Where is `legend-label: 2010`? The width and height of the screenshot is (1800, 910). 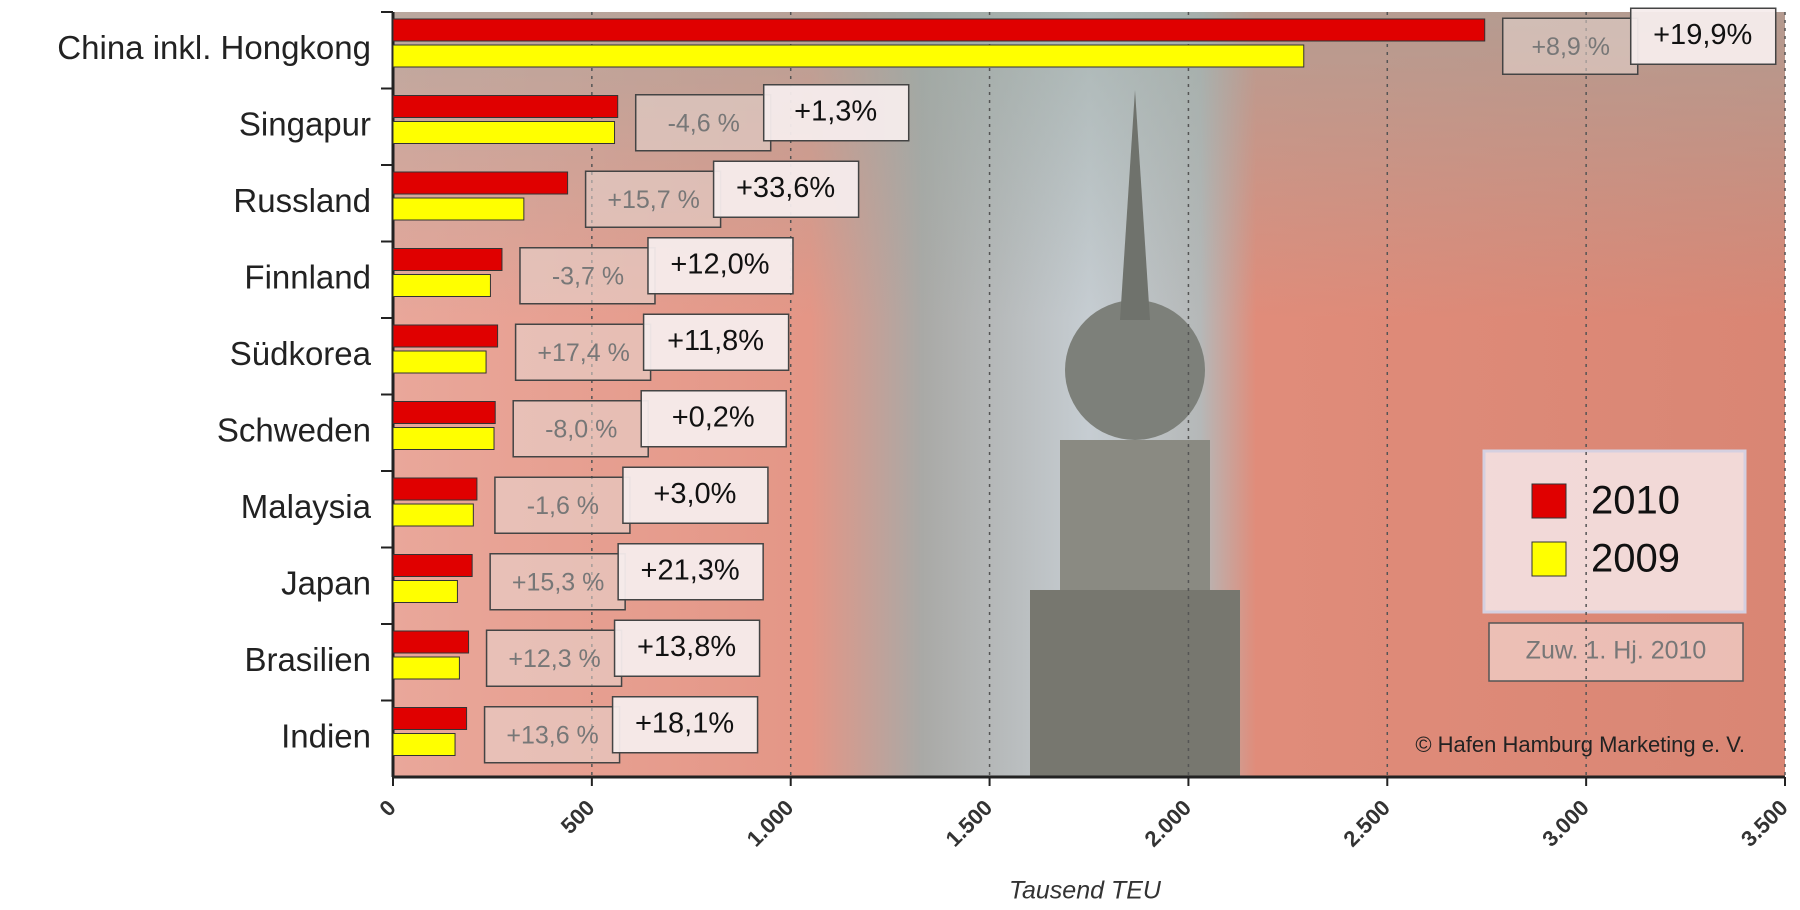
legend-label: 2010 is located at coordinates (1635, 501).